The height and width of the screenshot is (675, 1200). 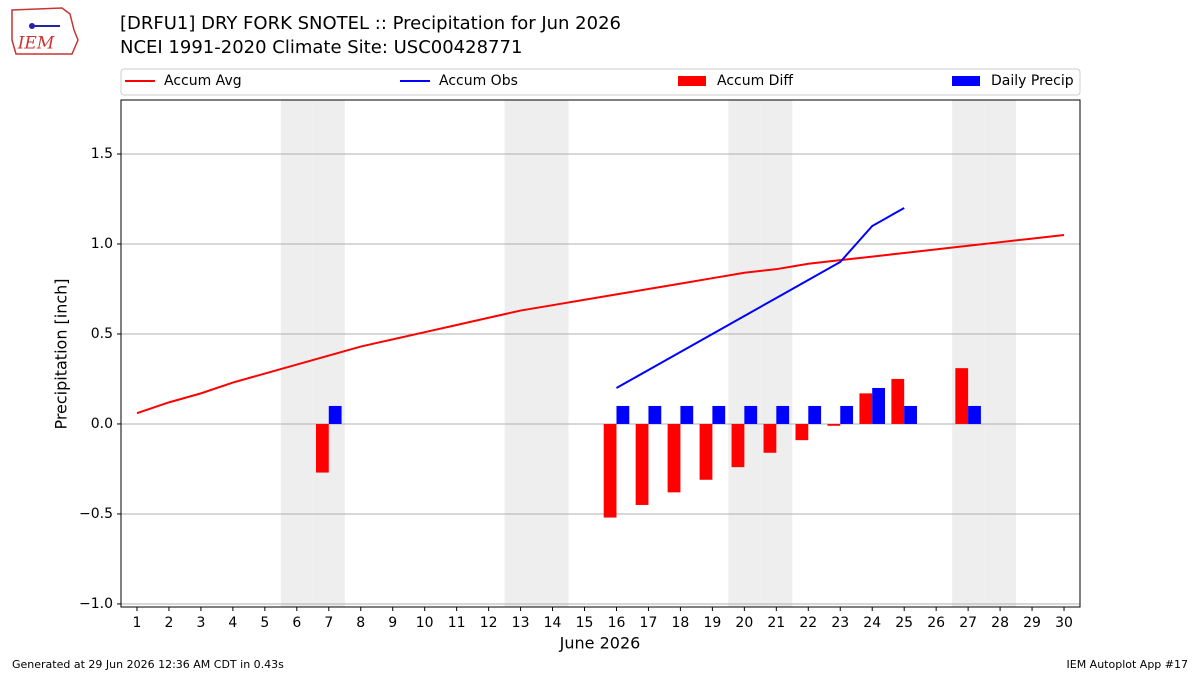 I want to click on x-tick-label: 2, so click(x=168, y=623).